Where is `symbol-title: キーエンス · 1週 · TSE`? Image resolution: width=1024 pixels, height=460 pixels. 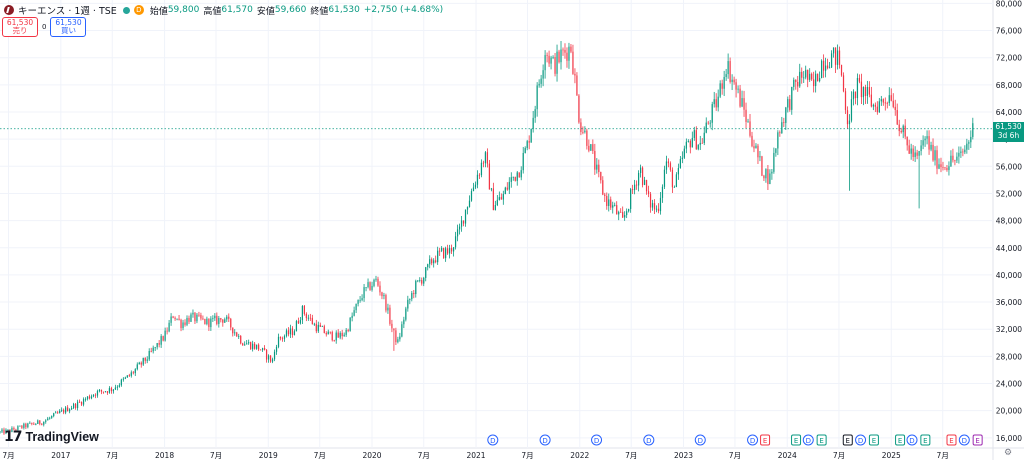 symbol-title: キーエンス · 1週 · TSE is located at coordinates (67, 11).